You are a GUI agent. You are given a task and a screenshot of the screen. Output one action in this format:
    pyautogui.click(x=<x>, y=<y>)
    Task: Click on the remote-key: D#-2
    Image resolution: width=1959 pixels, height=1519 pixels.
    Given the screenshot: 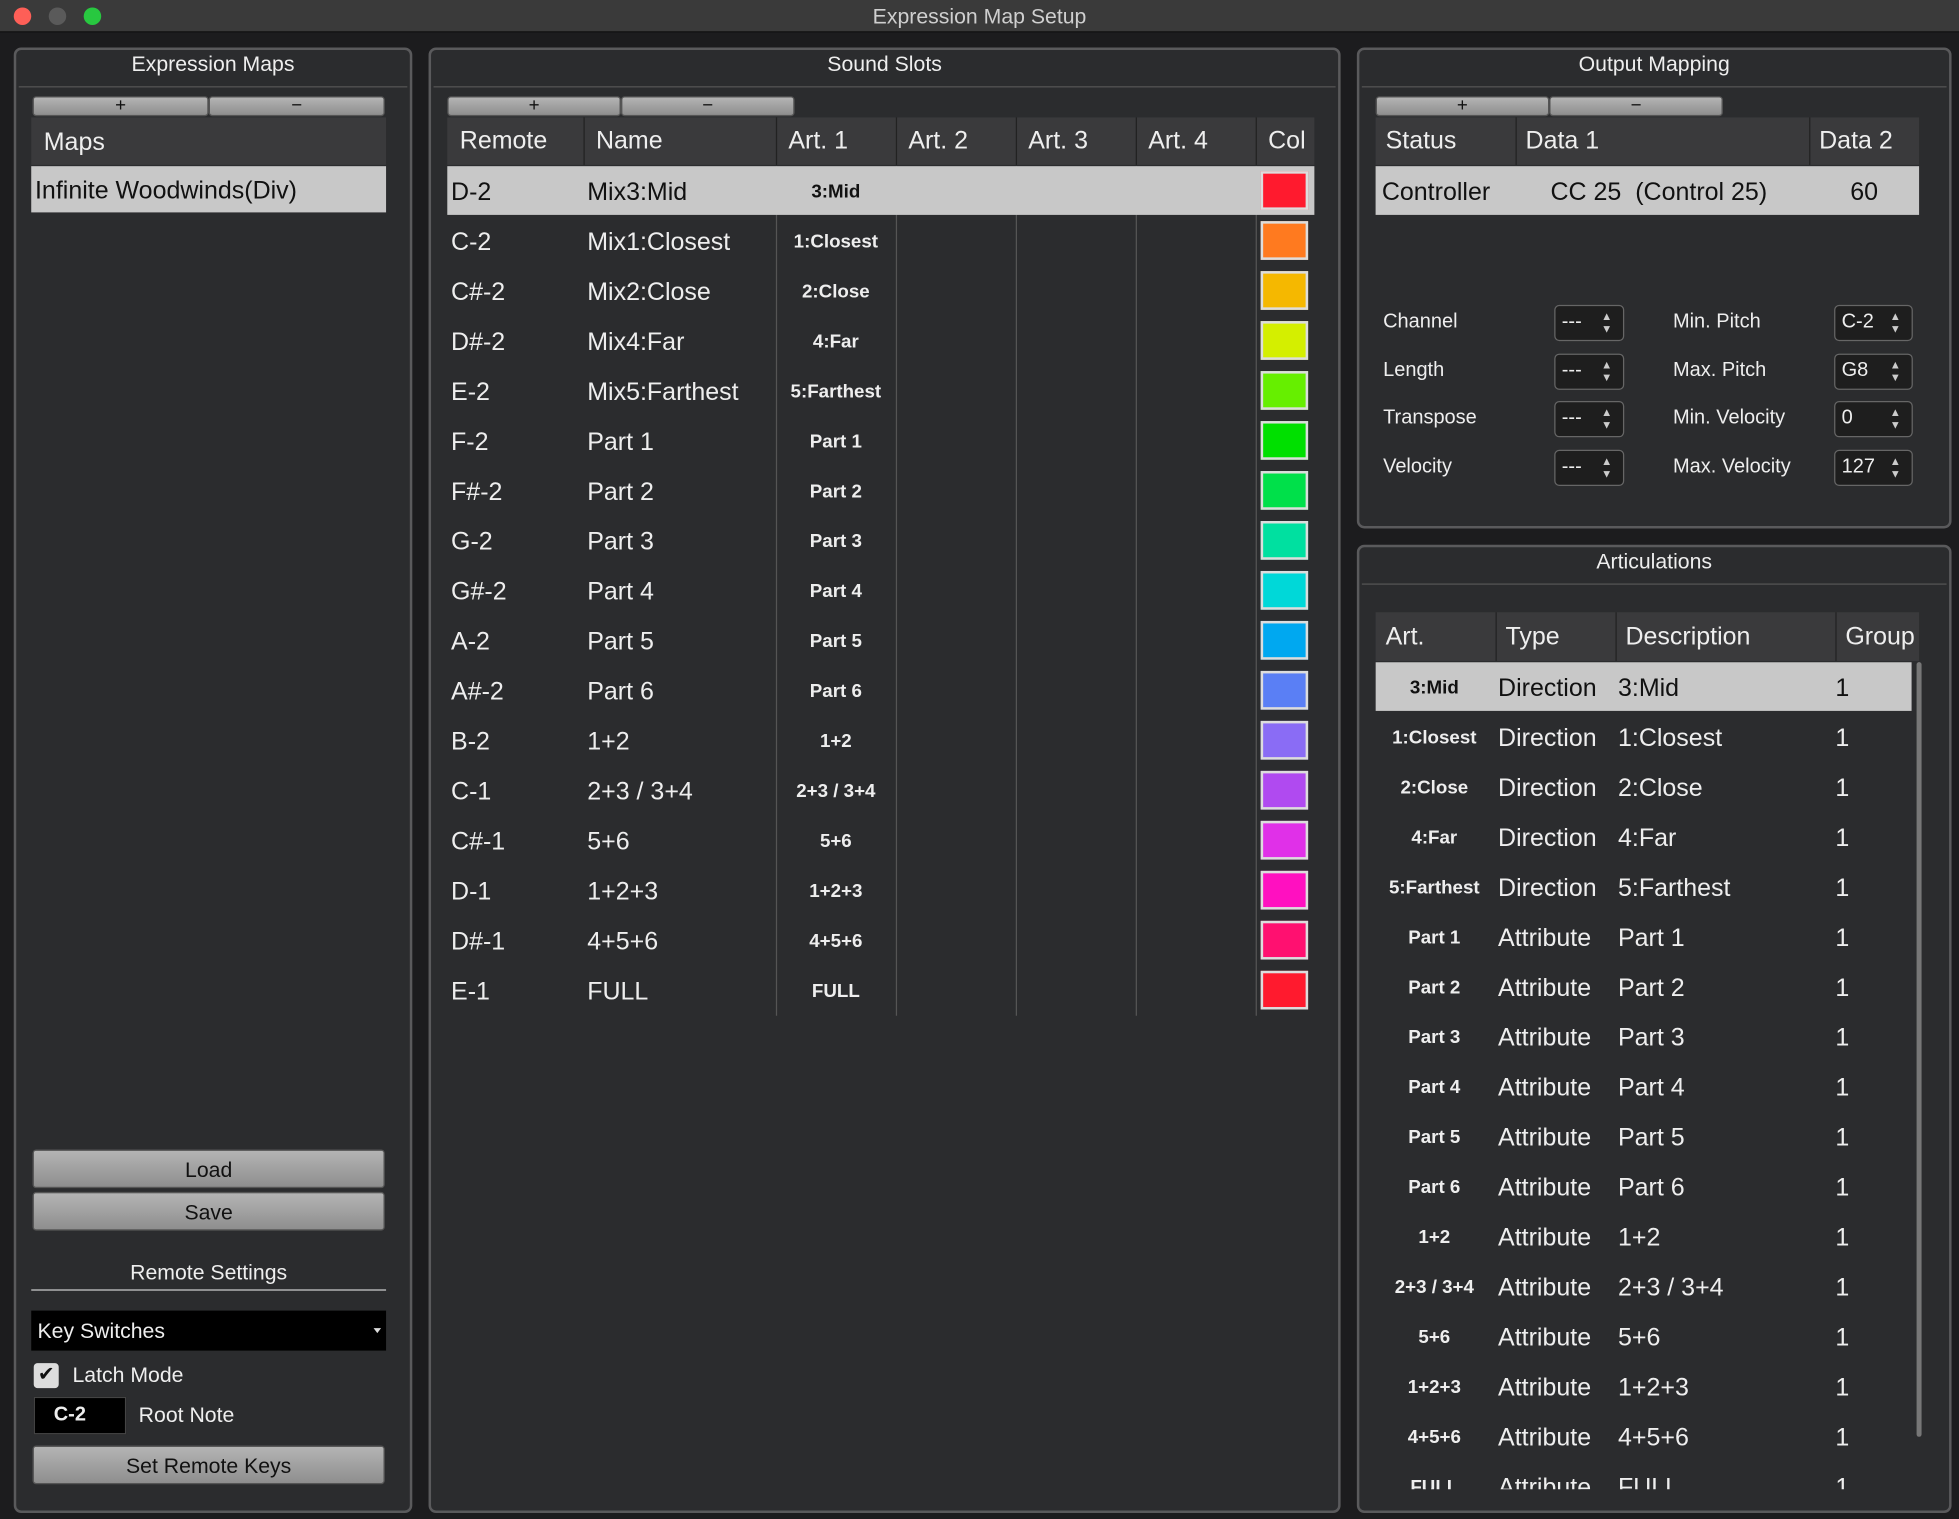 What is the action you would take?
    pyautogui.click(x=478, y=342)
    